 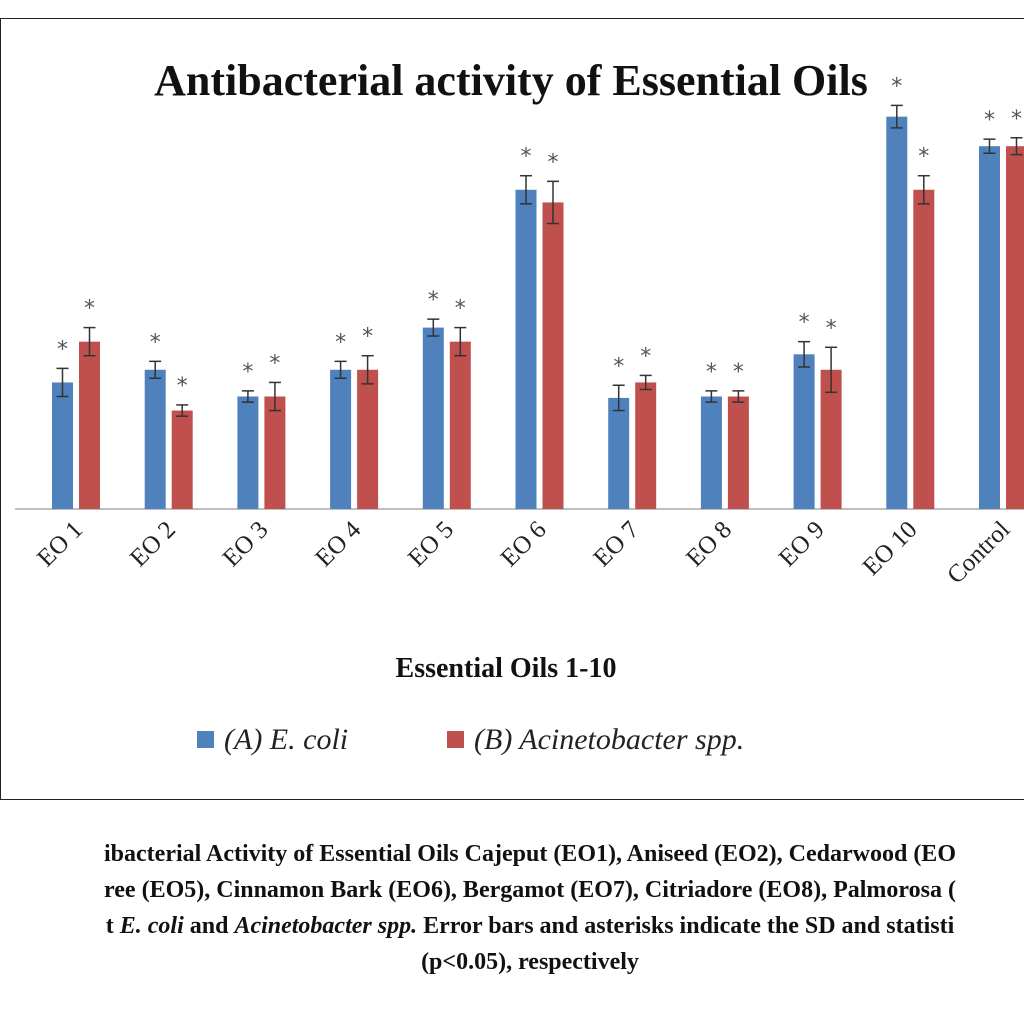 I want to click on chart-title: Antibacterial activity of Essential Oils, so click(x=511, y=80).